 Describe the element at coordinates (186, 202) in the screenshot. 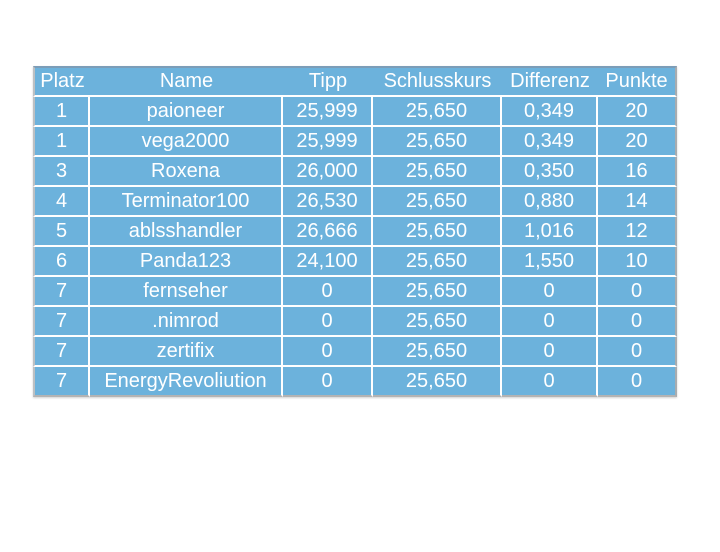

I see `cell-name: Terminator100` at that location.